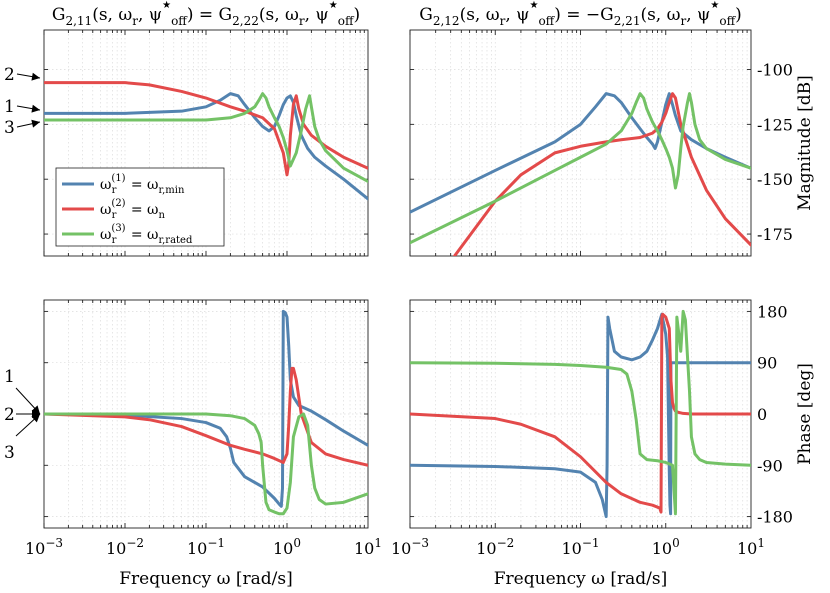  What do you see at coordinates (132, 209) in the screenshot?
I see `legend-entry-red: ω(2) r = ωn` at bounding box center [132, 209].